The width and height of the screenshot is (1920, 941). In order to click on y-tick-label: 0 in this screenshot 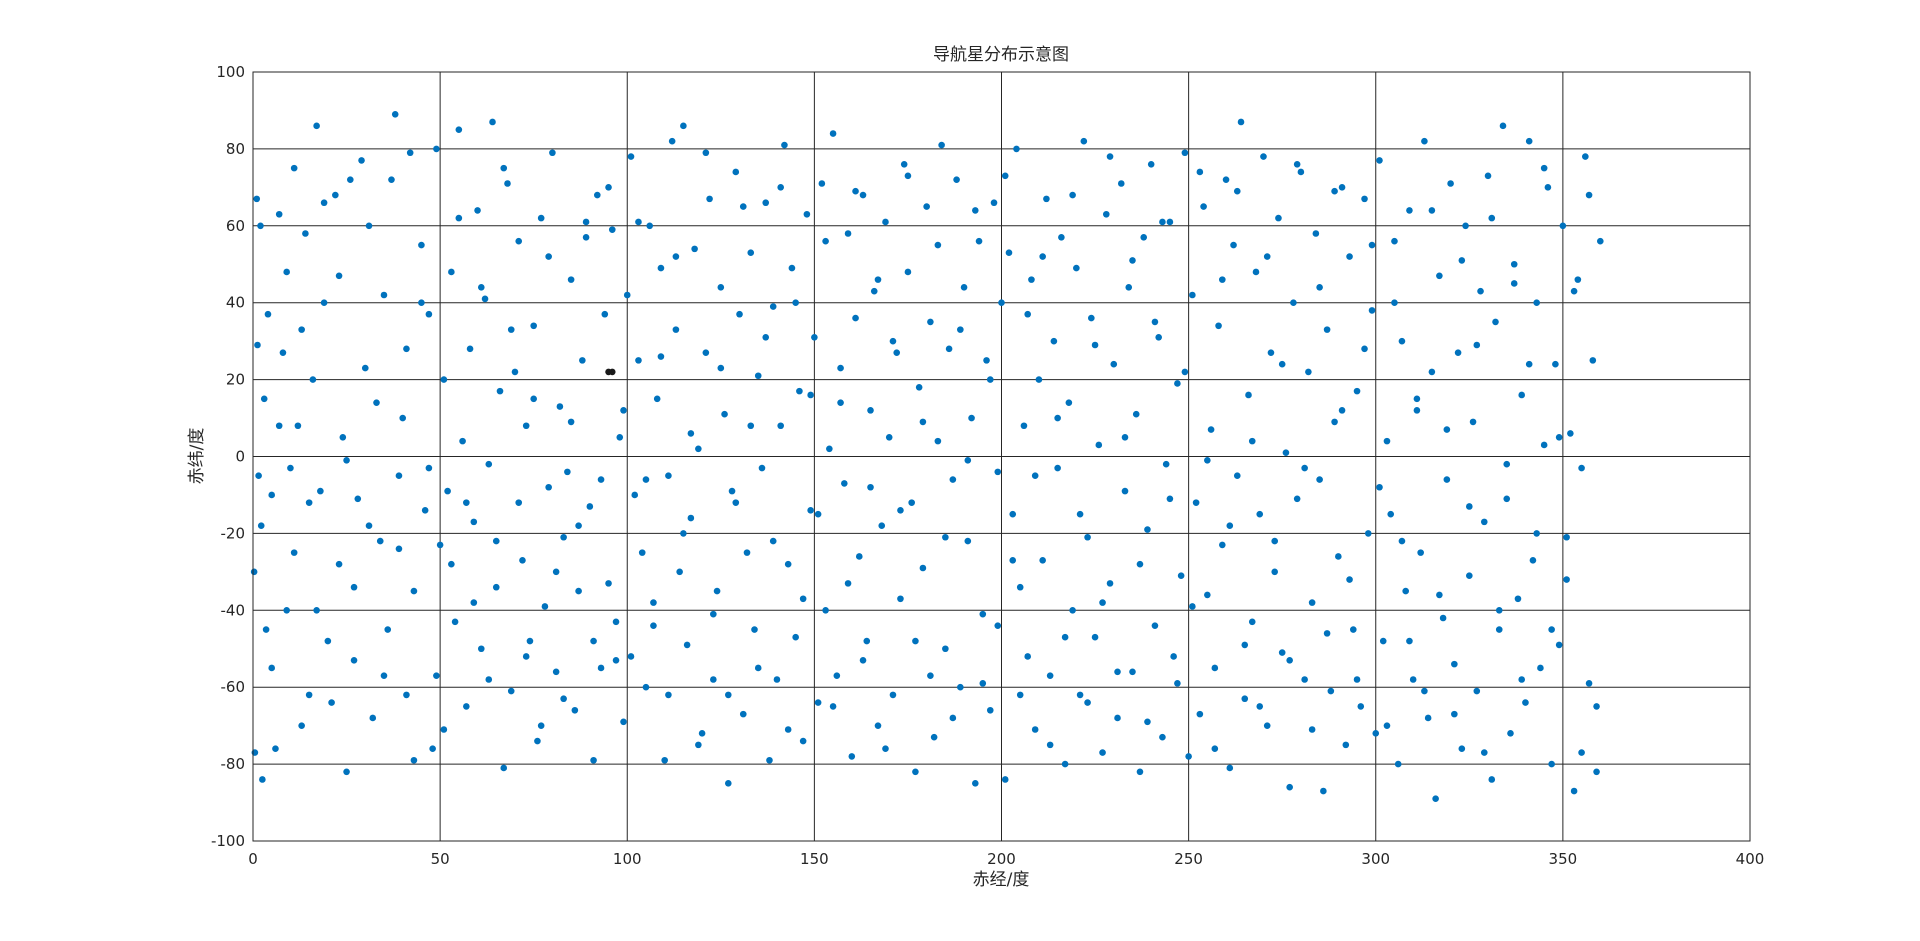, I will do `click(240, 457)`.